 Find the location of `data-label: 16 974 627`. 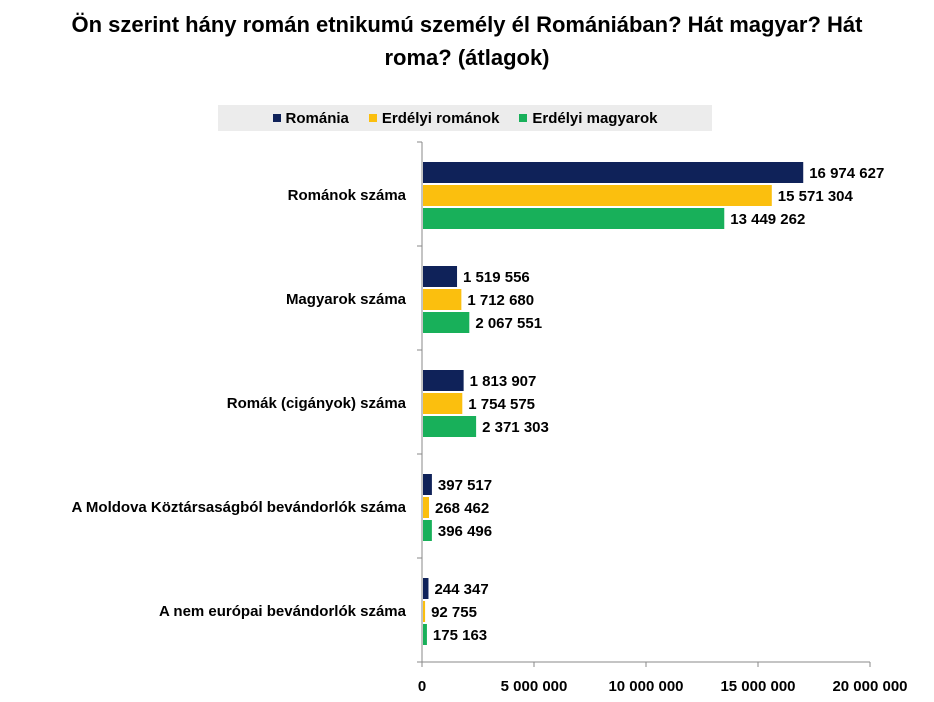

data-label: 16 974 627 is located at coordinates (846, 173).